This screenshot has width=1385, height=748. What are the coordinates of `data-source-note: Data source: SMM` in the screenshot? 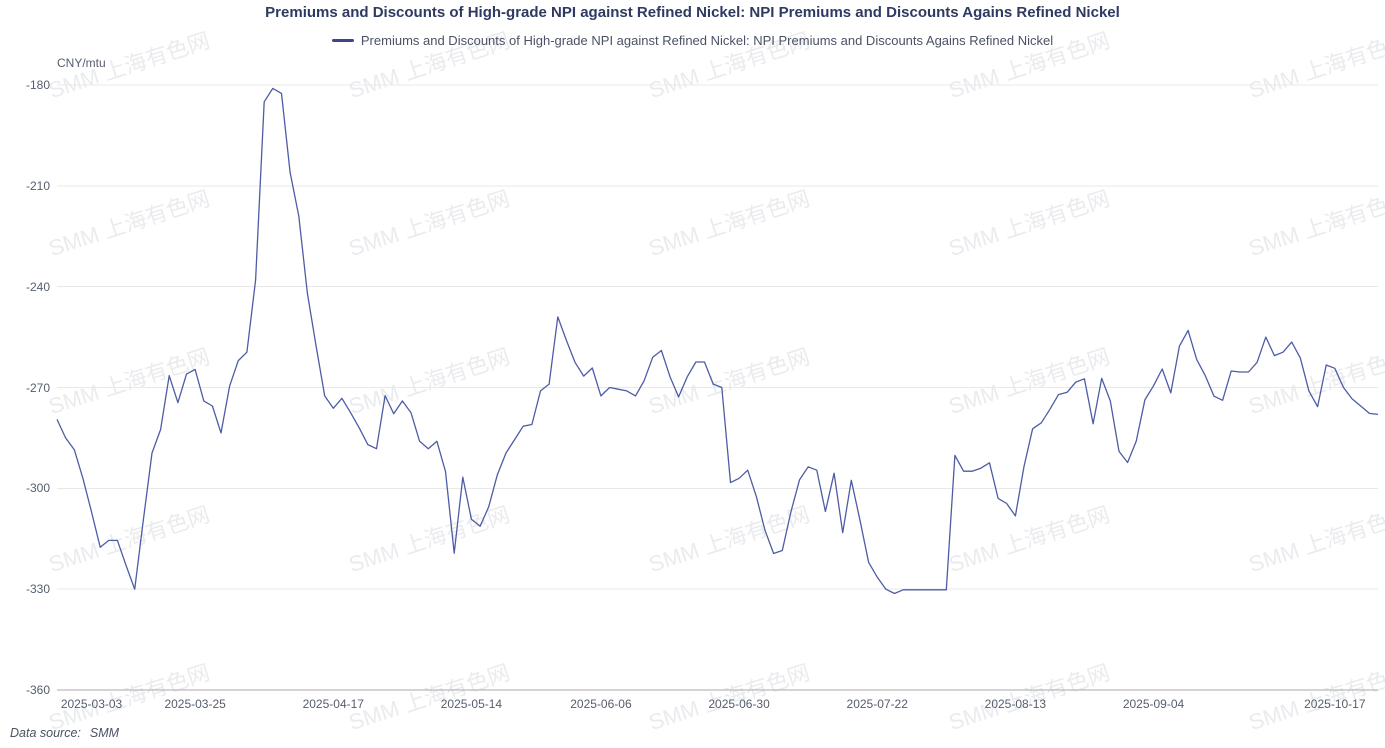 It's located at (64, 733).